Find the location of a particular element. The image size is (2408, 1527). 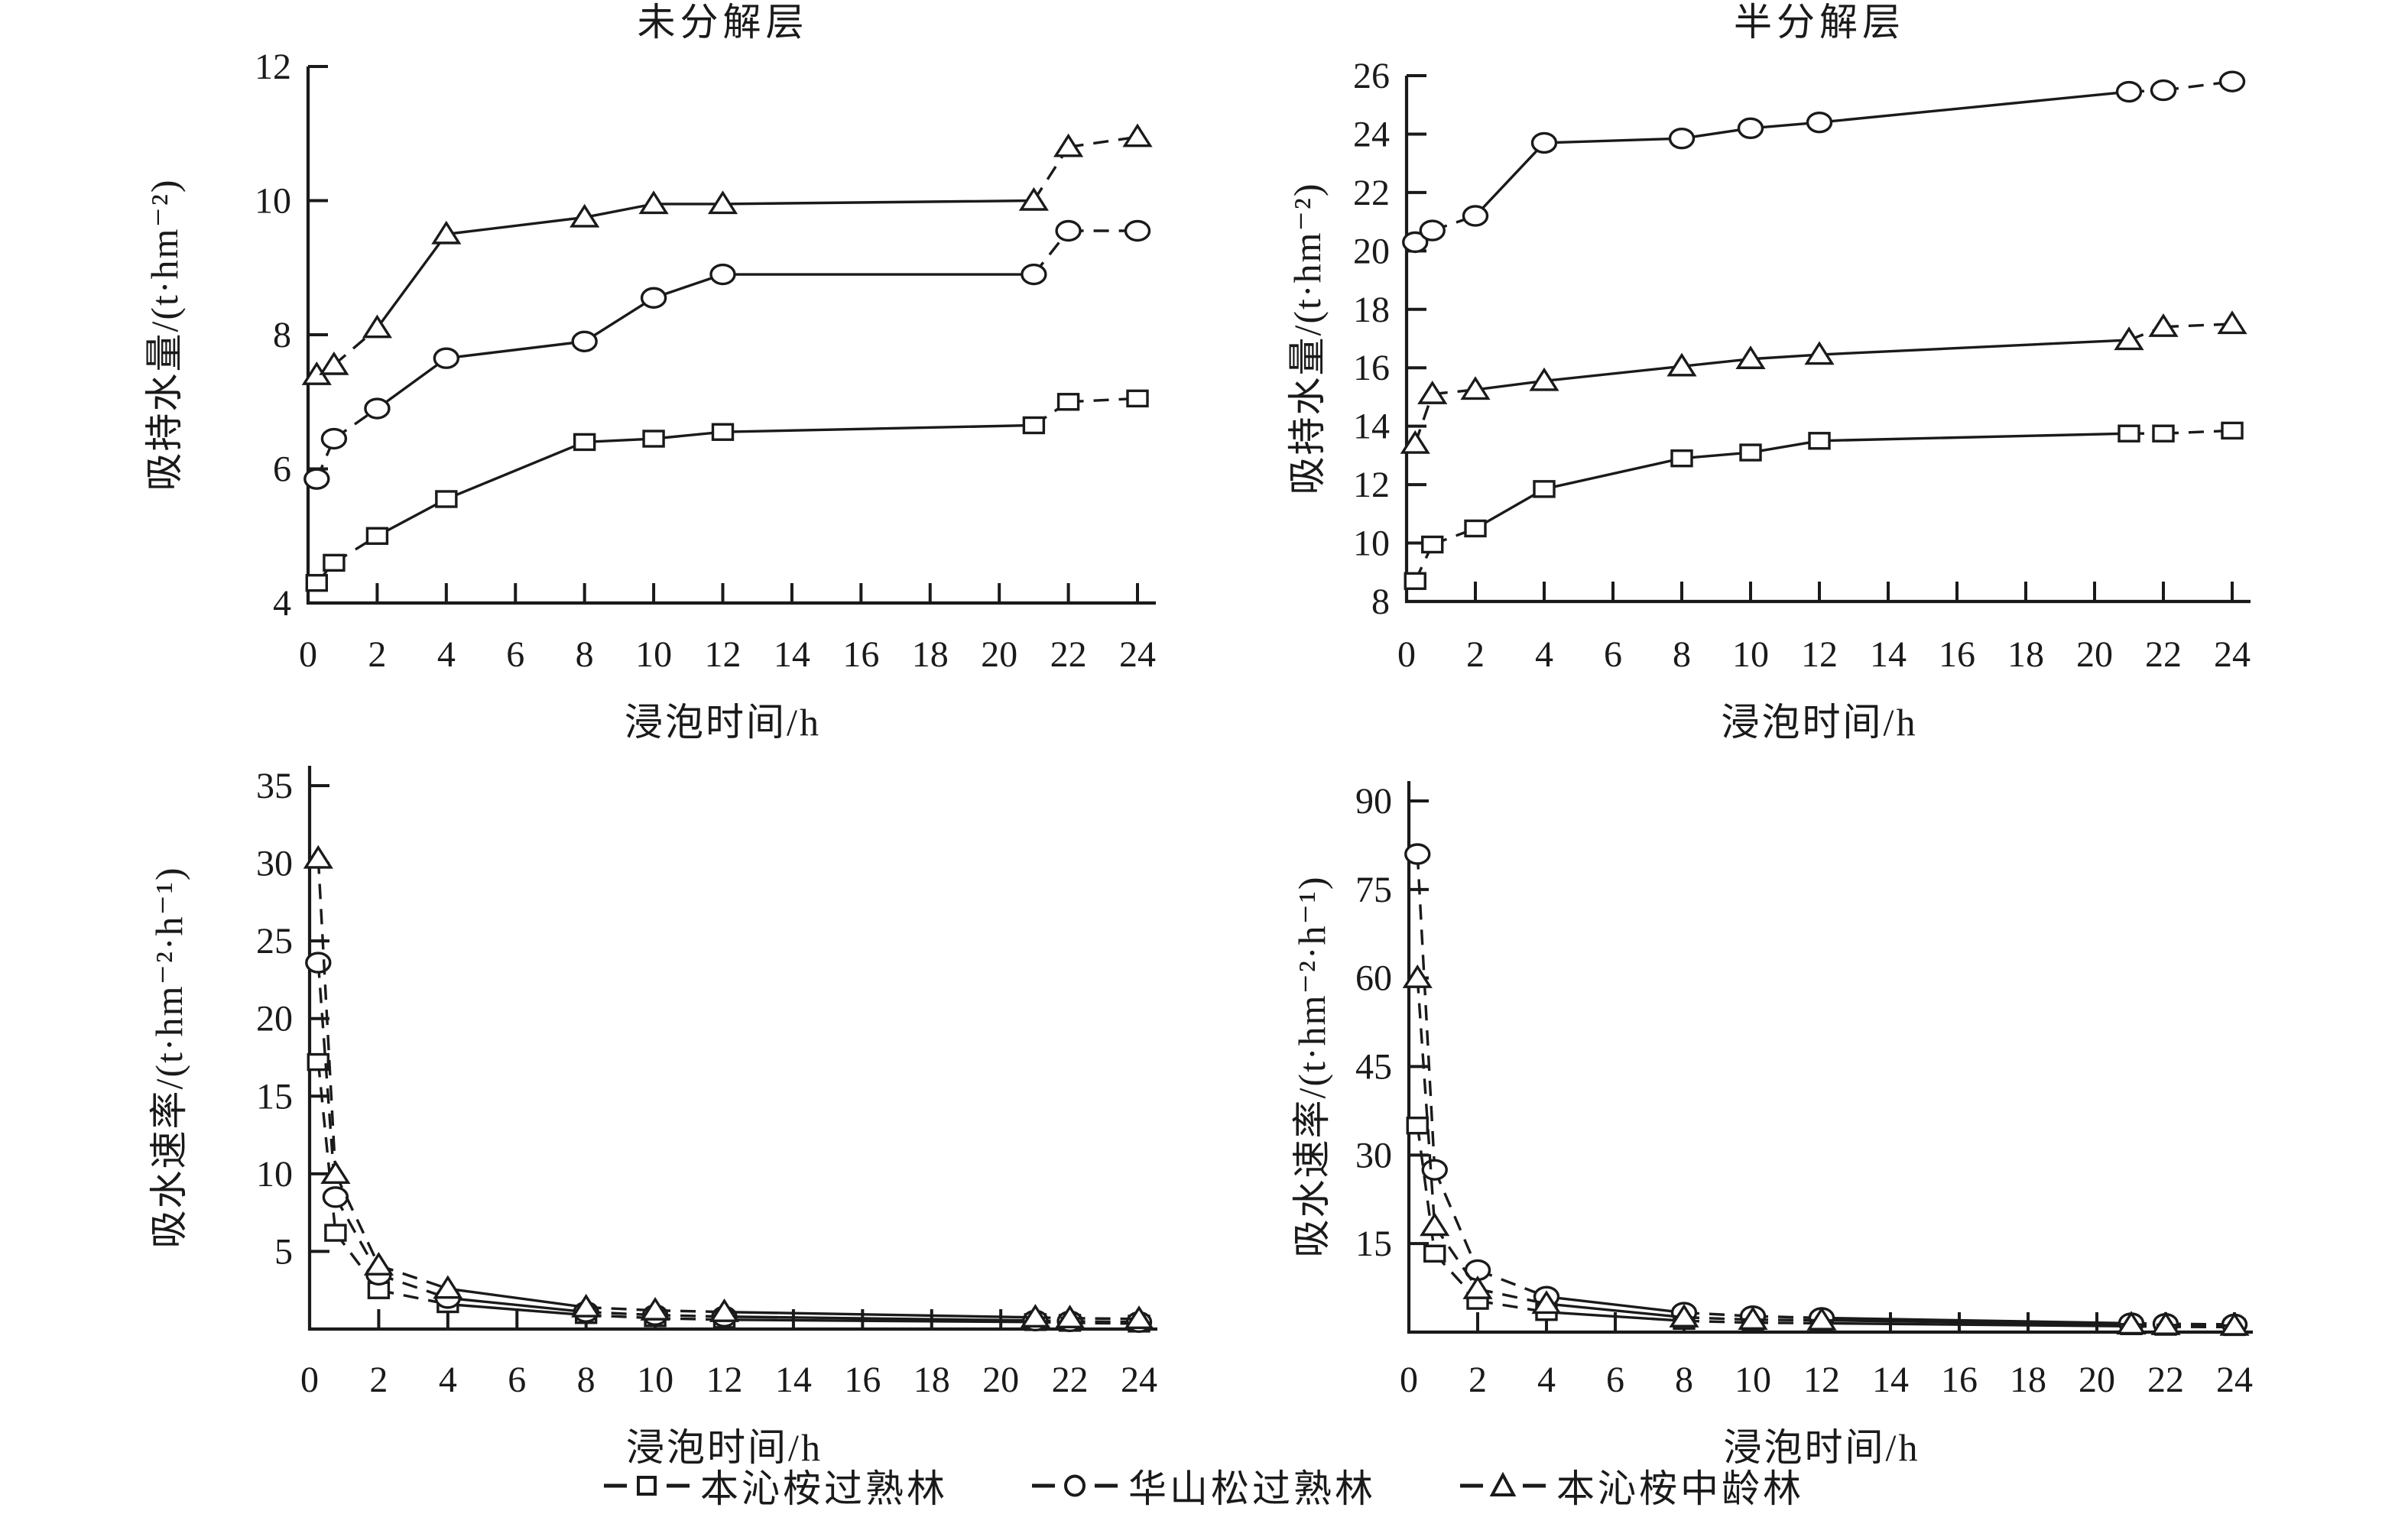

legend-circle-glyph is located at coordinates (1075, 1486).